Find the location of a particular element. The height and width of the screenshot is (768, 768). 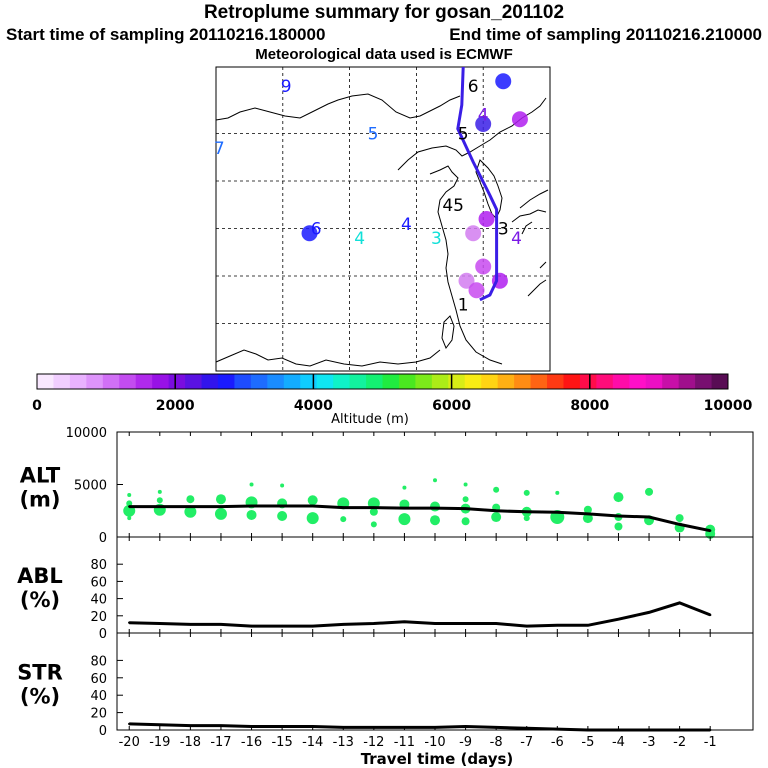

met-data: Meteorological data used is ECMWF is located at coordinates (384, 54).